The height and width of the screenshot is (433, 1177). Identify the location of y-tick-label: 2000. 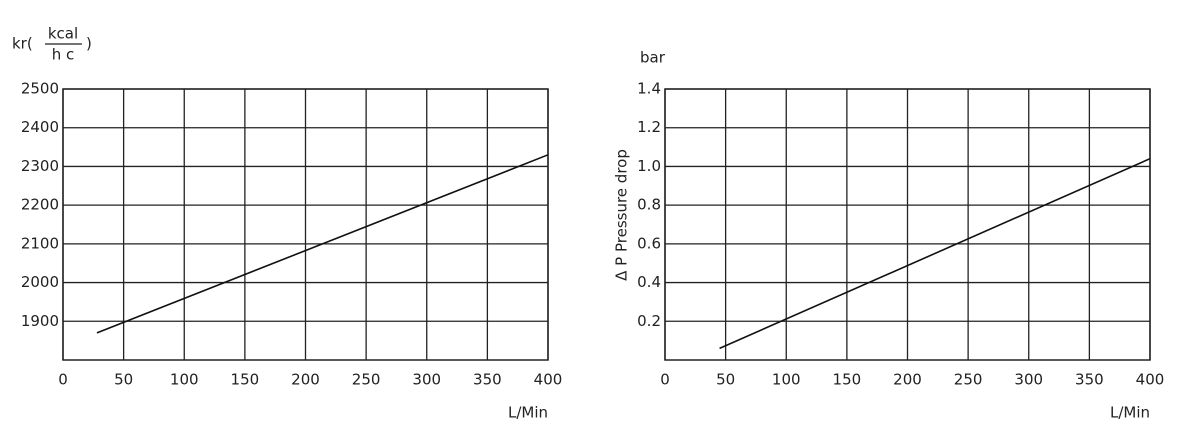
(40, 282).